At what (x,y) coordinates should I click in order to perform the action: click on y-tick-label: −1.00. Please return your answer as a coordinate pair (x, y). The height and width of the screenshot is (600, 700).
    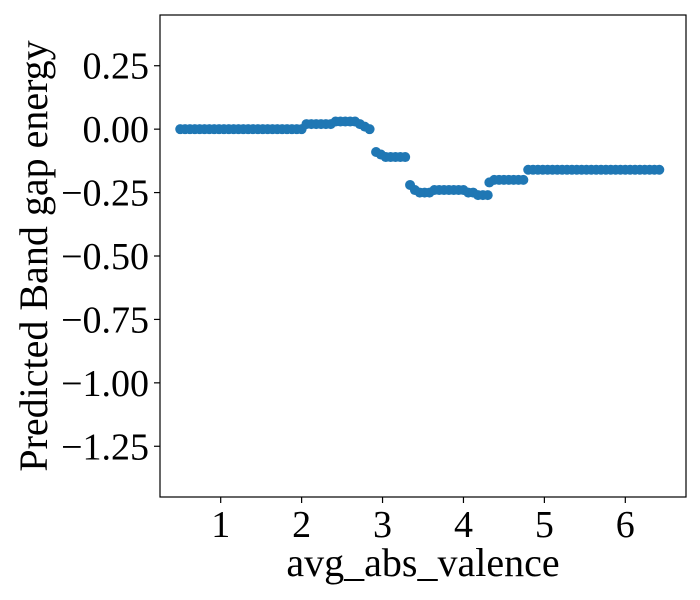
    Looking at the image, I should click on (105, 384).